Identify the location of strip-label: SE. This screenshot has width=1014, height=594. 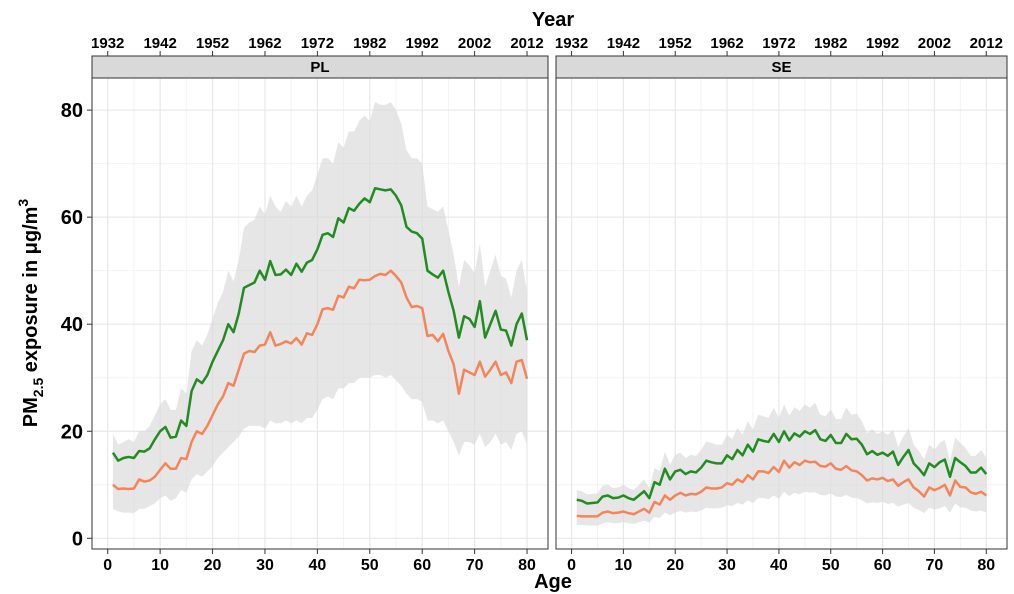
(781, 67).